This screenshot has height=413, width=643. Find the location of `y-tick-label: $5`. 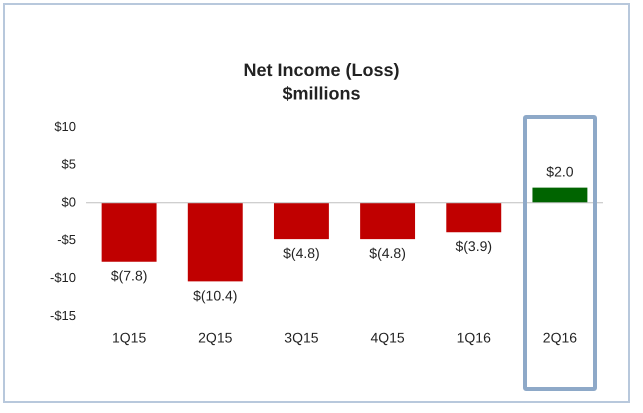

y-tick-label: $5 is located at coordinates (69, 164).